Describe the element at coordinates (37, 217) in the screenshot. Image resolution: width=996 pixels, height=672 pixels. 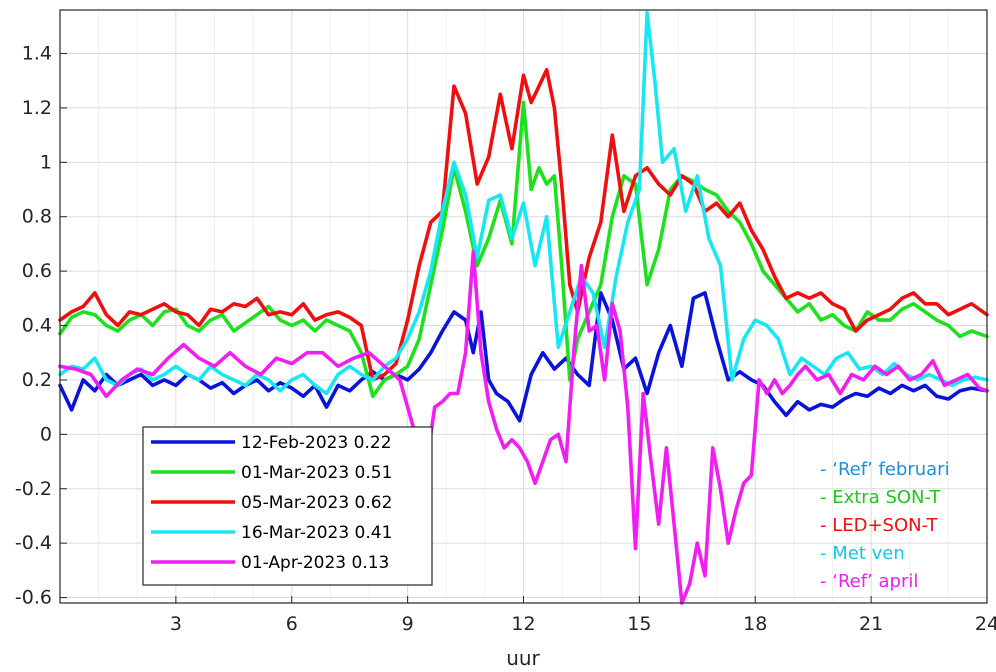
I see `y-tick-label-7: 0.8` at that location.